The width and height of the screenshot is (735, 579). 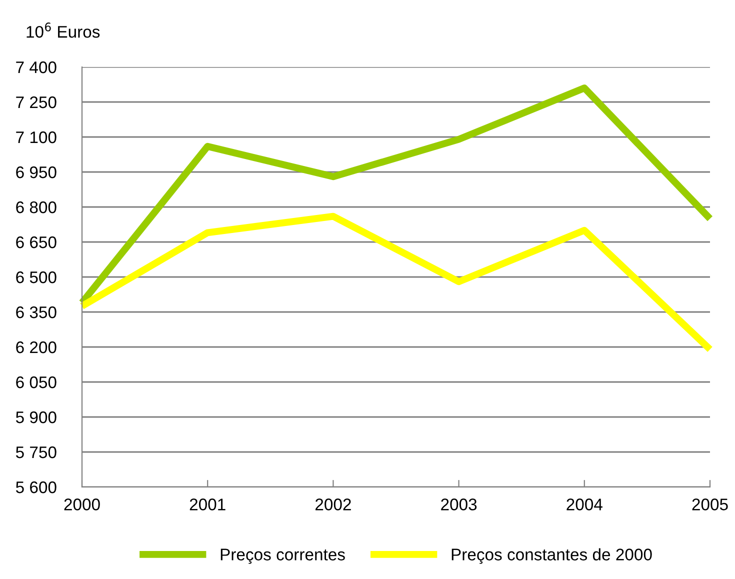 I want to click on y-tick-label: 5 750, so click(x=36, y=452).